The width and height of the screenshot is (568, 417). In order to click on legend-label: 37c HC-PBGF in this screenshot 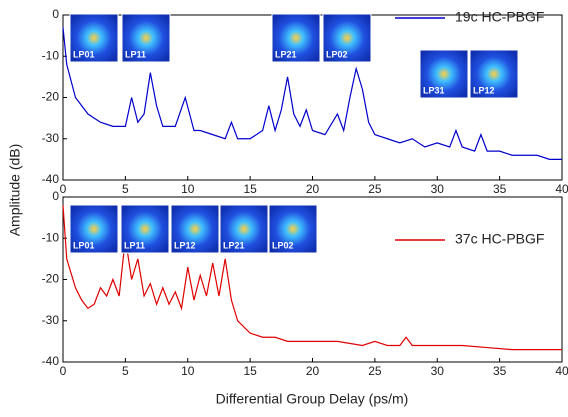, I will do `click(499, 239)`.